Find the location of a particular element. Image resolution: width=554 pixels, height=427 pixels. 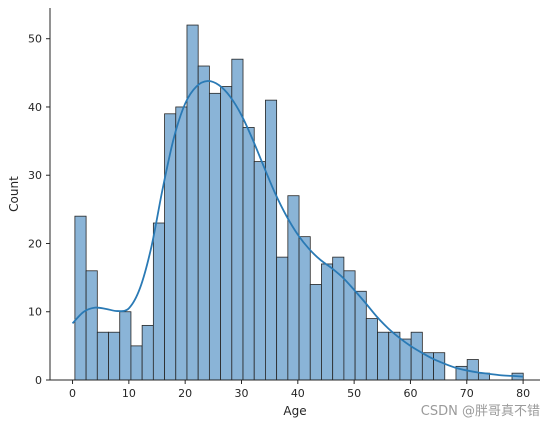

x-tick-label: 80 is located at coordinates (523, 393).